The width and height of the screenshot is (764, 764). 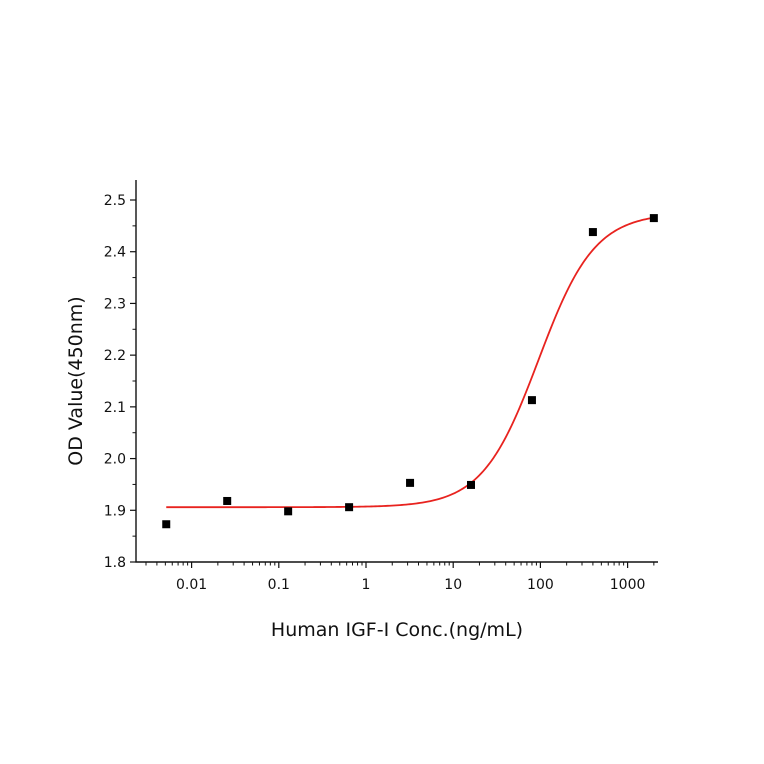 What do you see at coordinates (115, 460) in the screenshot?
I see `y-tick-label: 2.0` at bounding box center [115, 460].